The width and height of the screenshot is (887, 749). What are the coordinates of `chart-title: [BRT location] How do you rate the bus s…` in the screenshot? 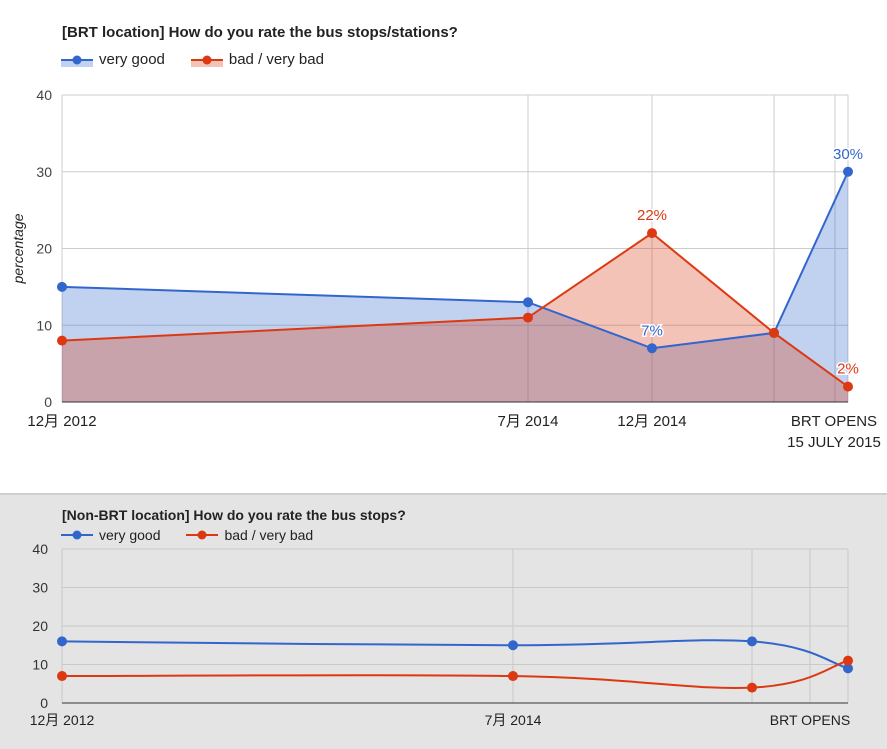 It's located at (260, 32).